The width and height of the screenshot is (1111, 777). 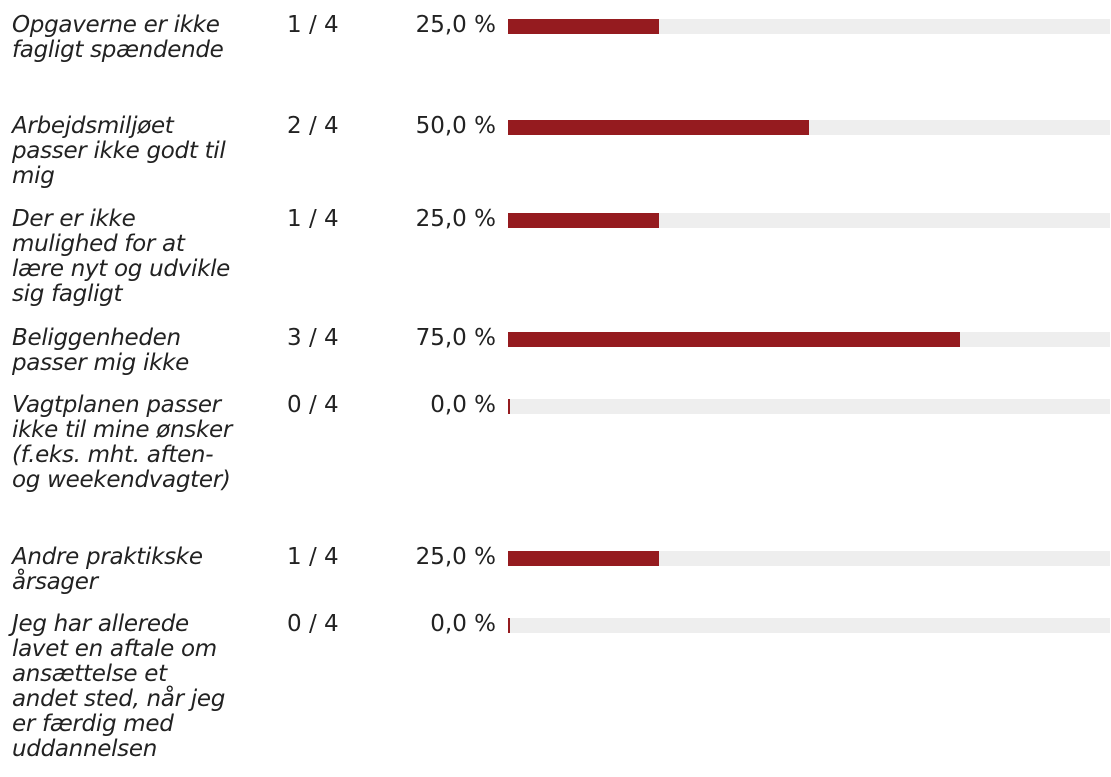 I want to click on category-label: Beliggenheden passer mig ikke, so click(x=100, y=350).